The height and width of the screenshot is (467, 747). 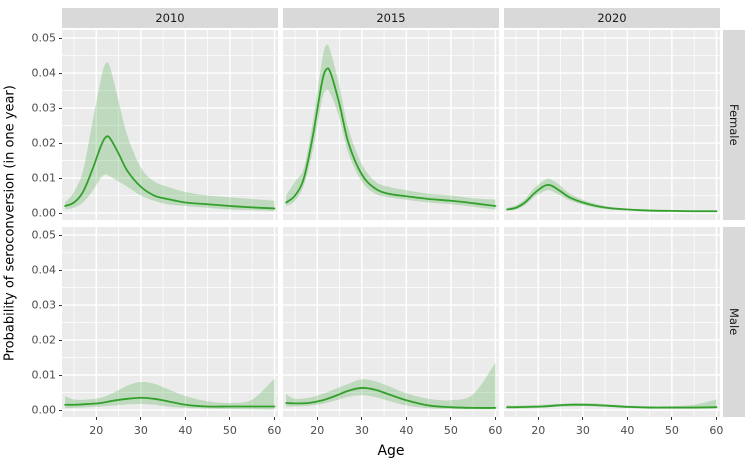 I want to click on facet-strip-male: Male, so click(x=734, y=322).